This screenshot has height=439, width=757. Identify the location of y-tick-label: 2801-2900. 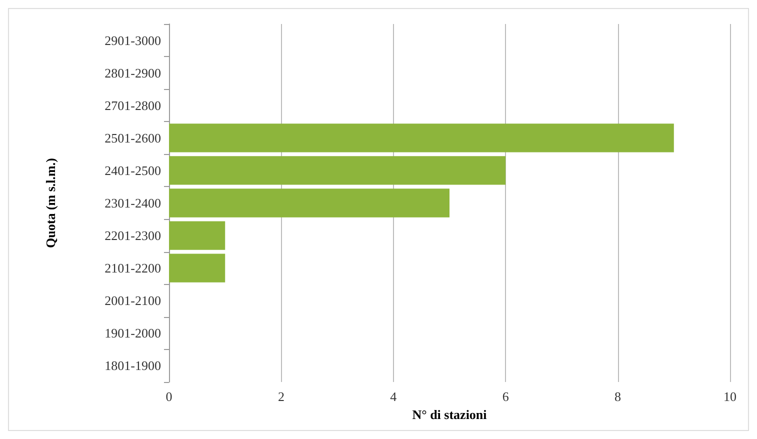
(132, 72).